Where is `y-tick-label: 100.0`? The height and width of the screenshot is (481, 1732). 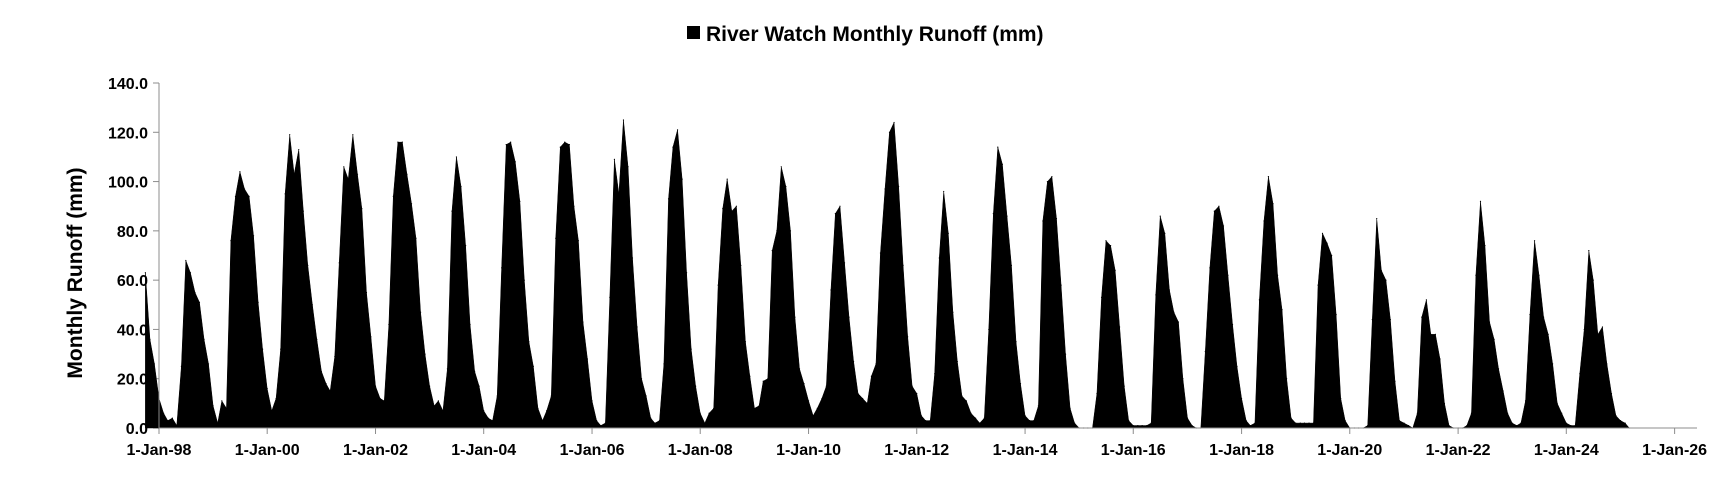 y-tick-label: 100.0 is located at coordinates (128, 183).